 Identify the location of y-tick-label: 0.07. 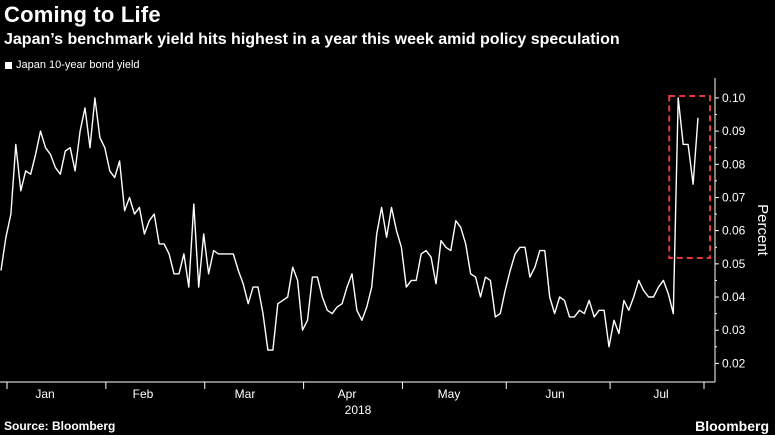
(734, 197).